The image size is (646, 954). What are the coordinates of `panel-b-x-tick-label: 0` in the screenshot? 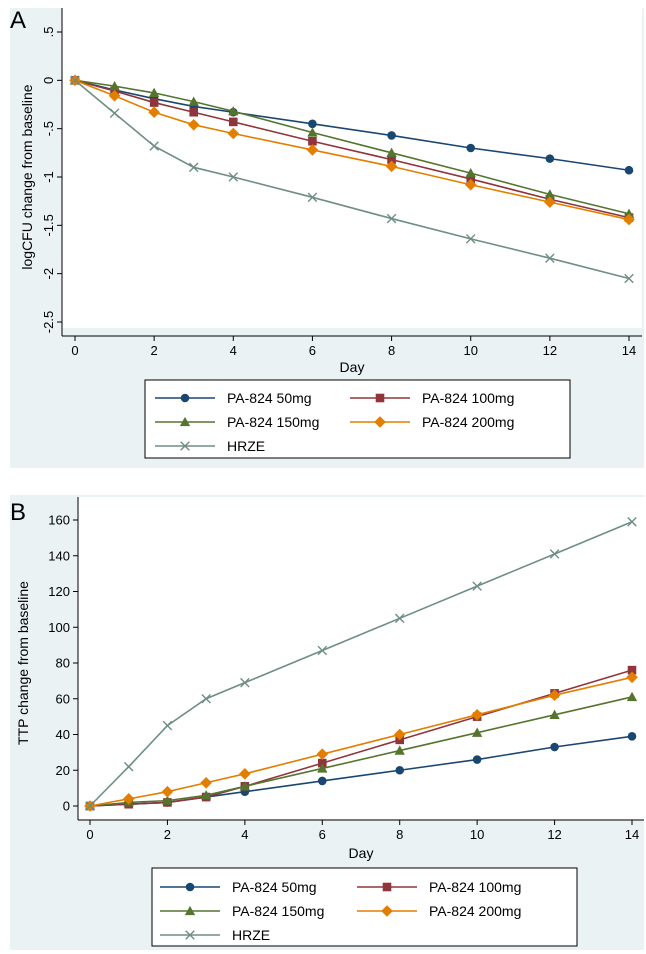 It's located at (89, 834).